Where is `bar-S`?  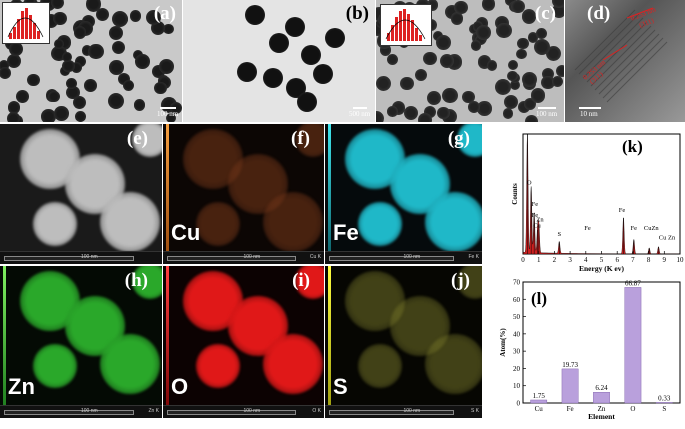
bar-S is located at coordinates (664, 403).